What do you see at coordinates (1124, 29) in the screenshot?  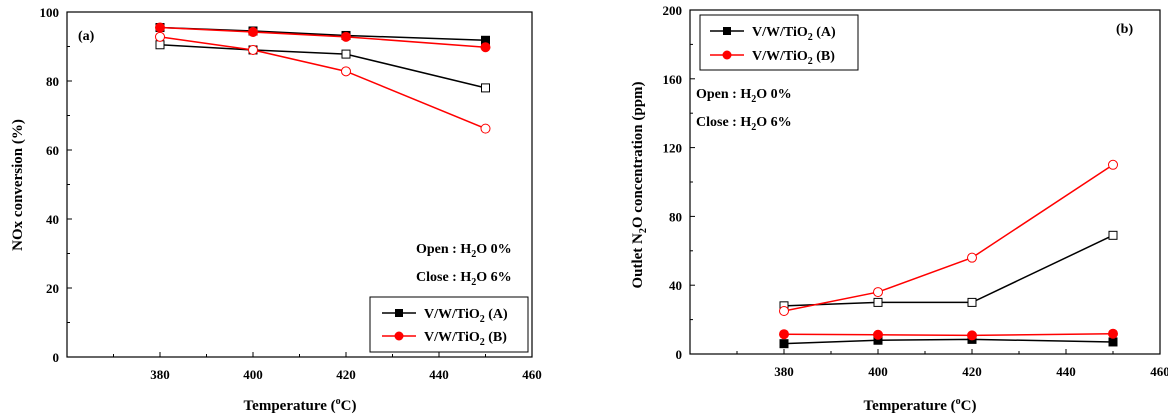 I see `panel-label: (b)` at bounding box center [1124, 29].